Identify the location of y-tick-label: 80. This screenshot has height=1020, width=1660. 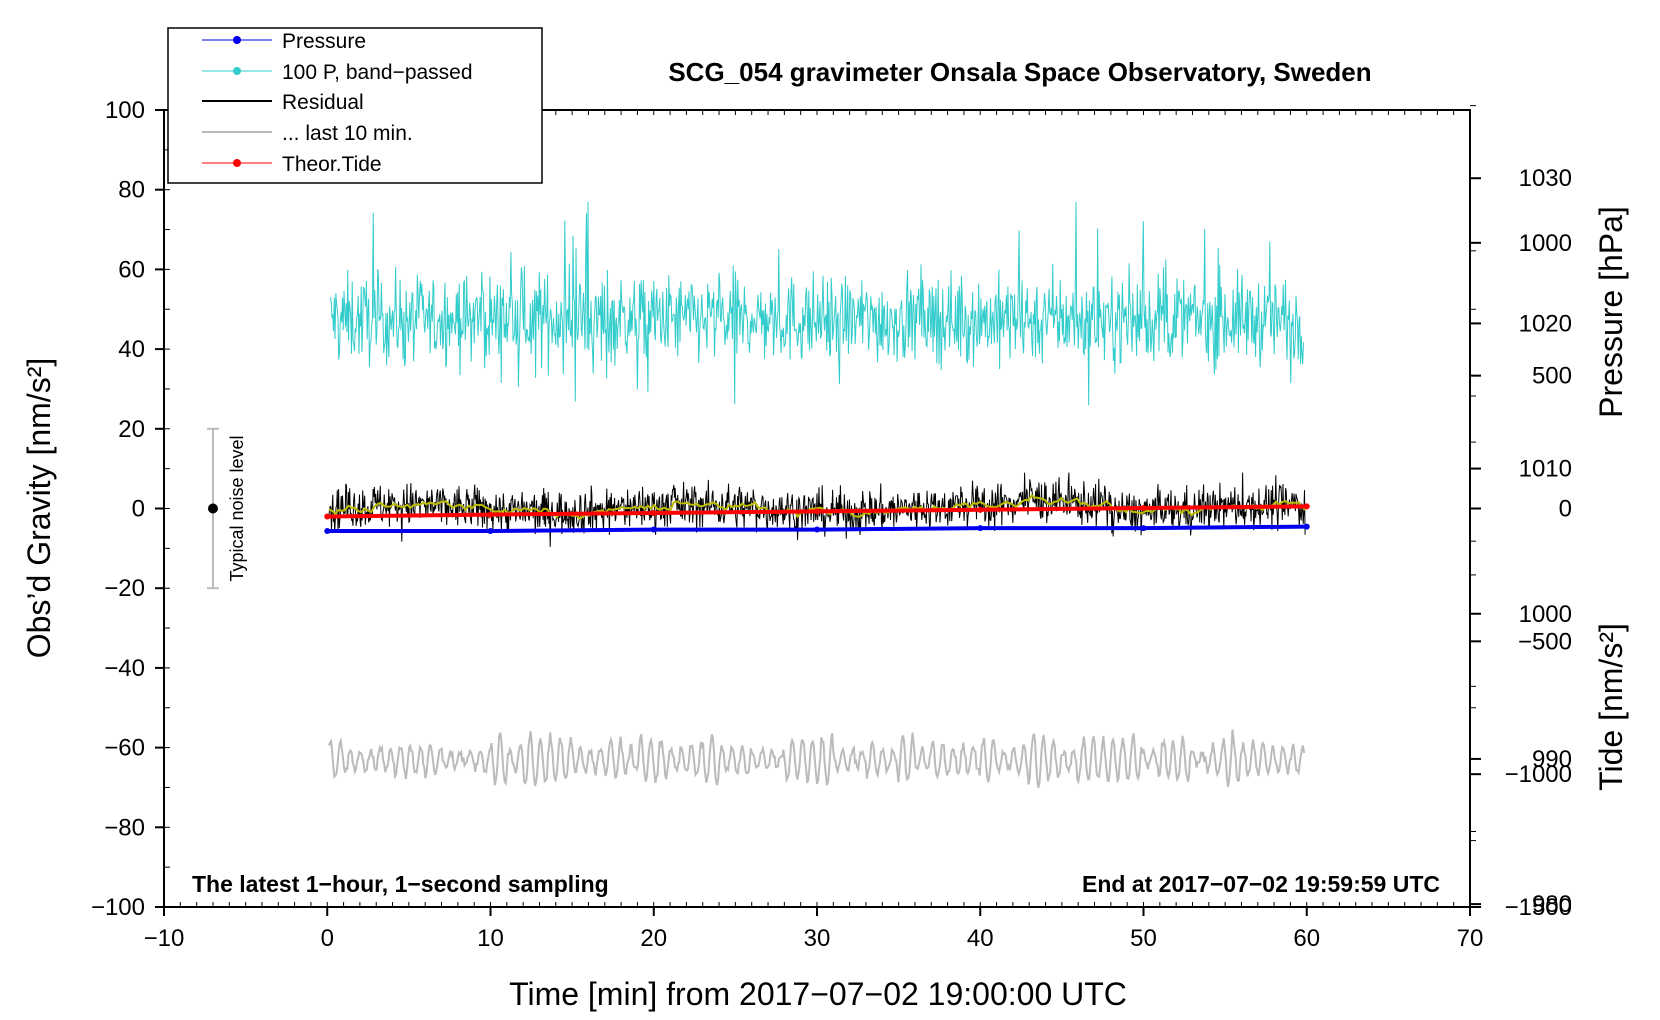
(131, 190).